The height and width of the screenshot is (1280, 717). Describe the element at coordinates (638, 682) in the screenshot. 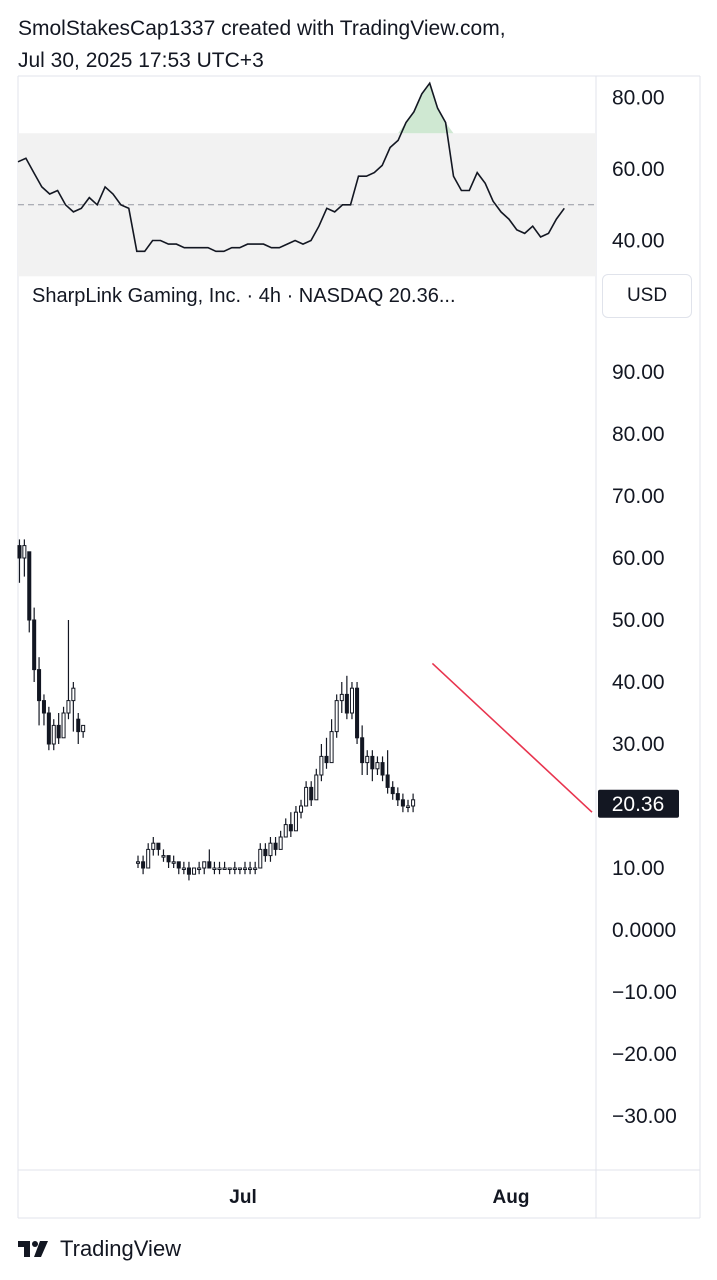

I see `price-y-tick-label: 40.00` at that location.